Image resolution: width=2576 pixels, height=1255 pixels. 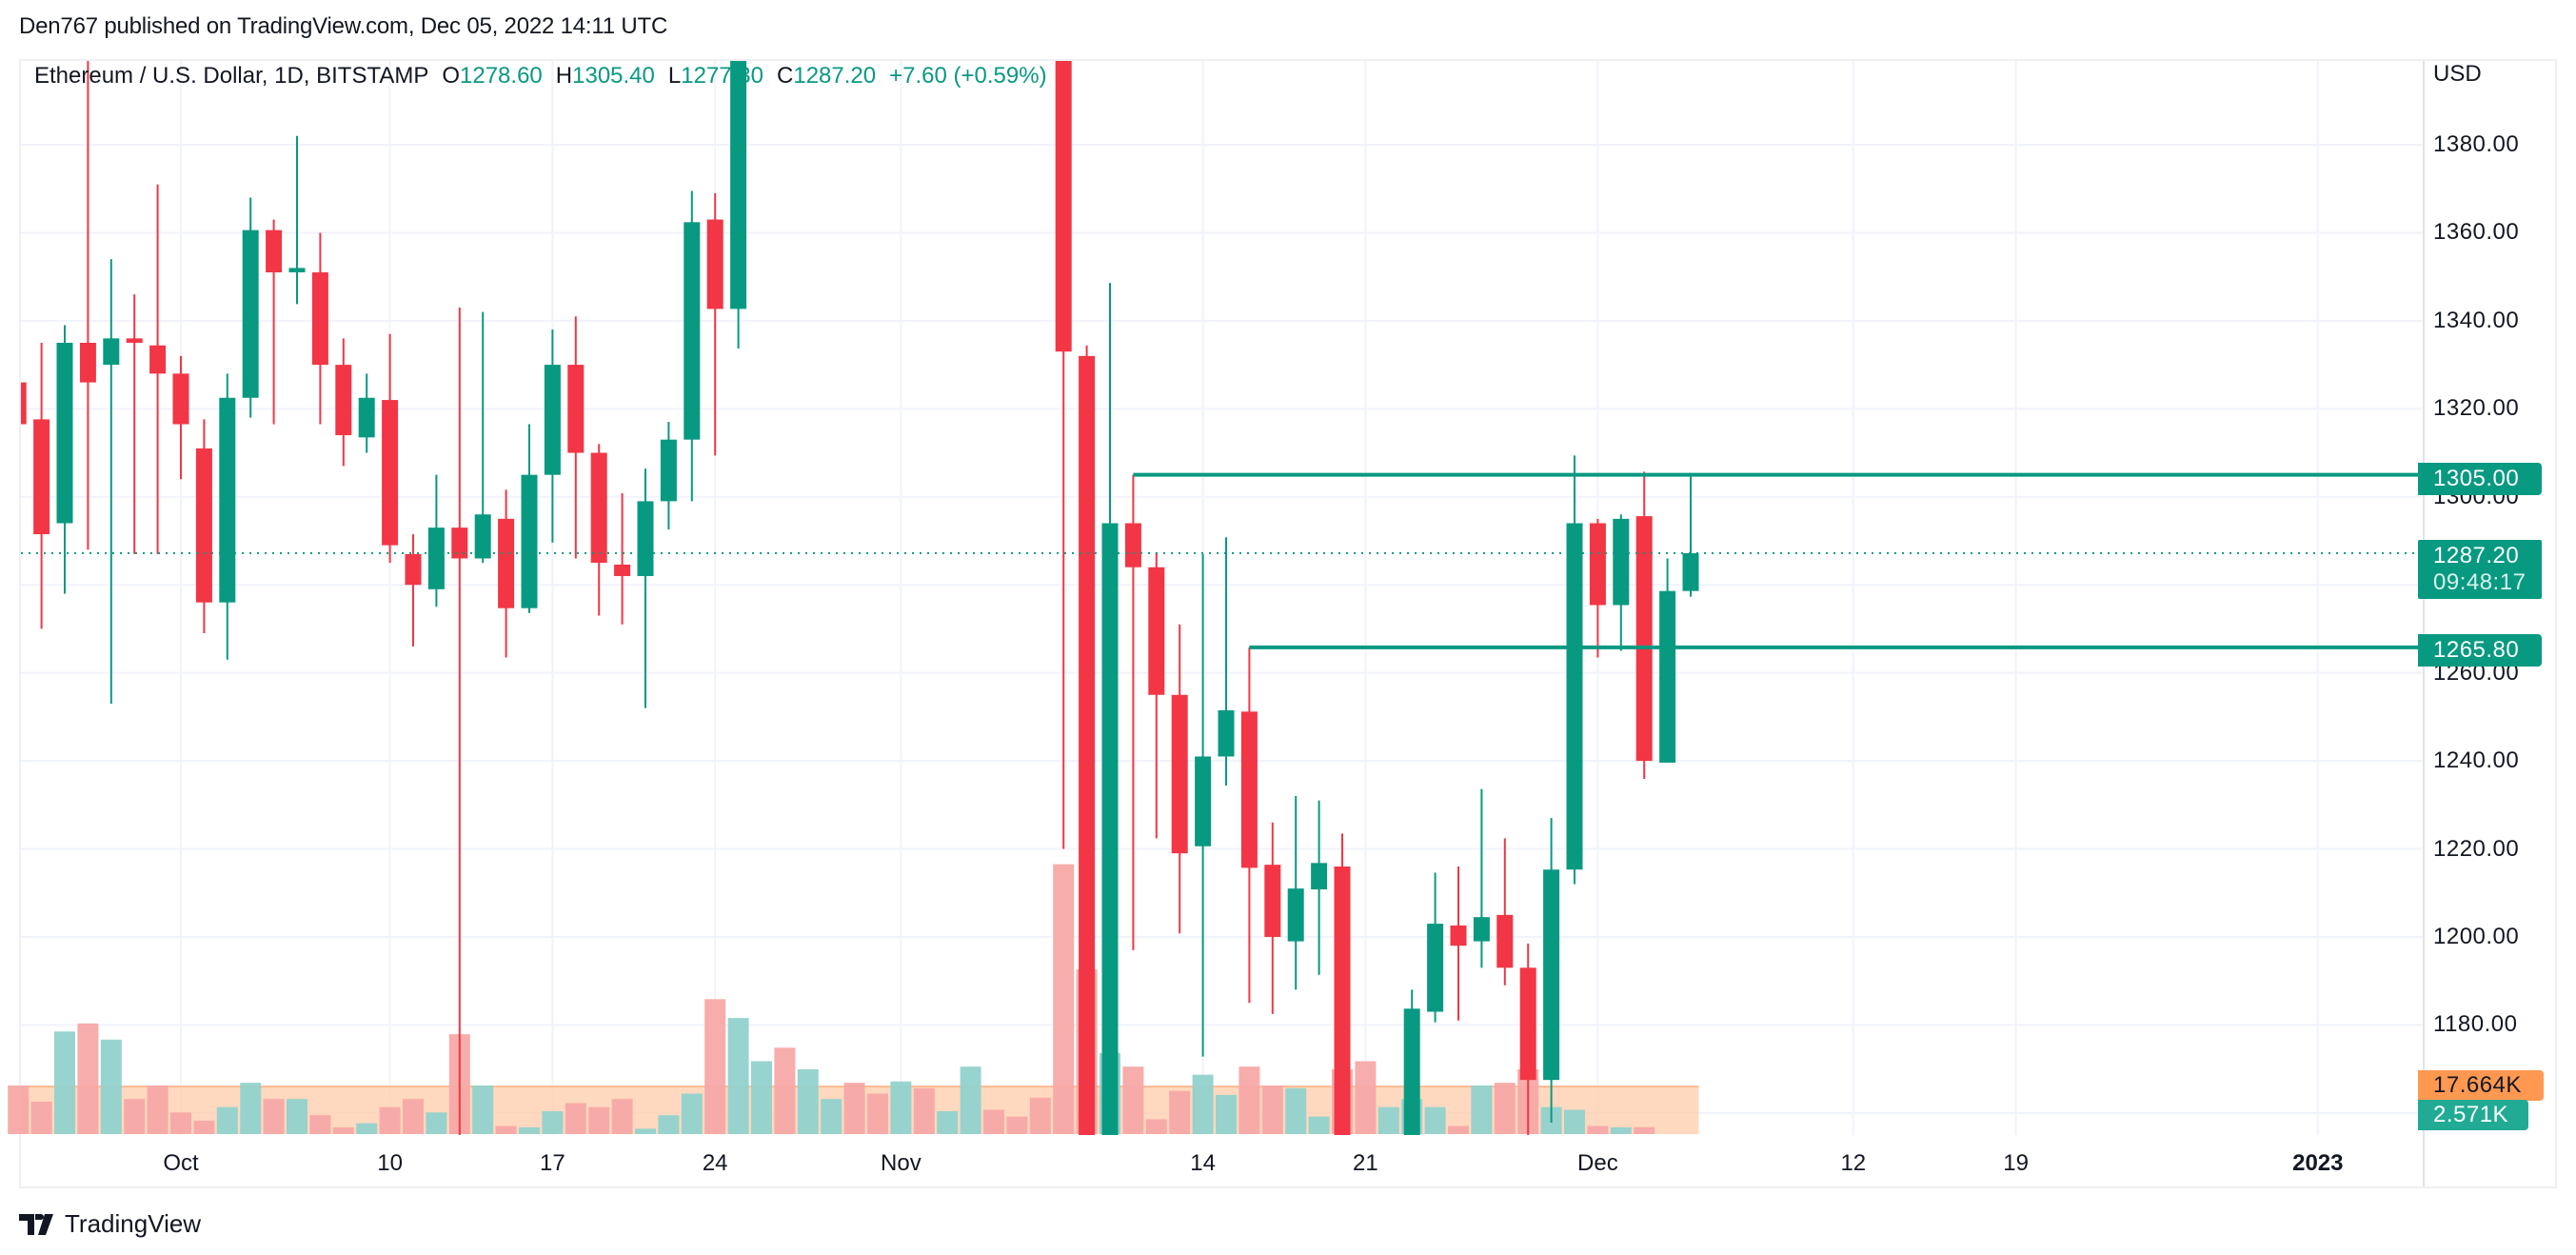 I want to click on volume-ma-tag: 17.664K, so click(x=2481, y=1085).